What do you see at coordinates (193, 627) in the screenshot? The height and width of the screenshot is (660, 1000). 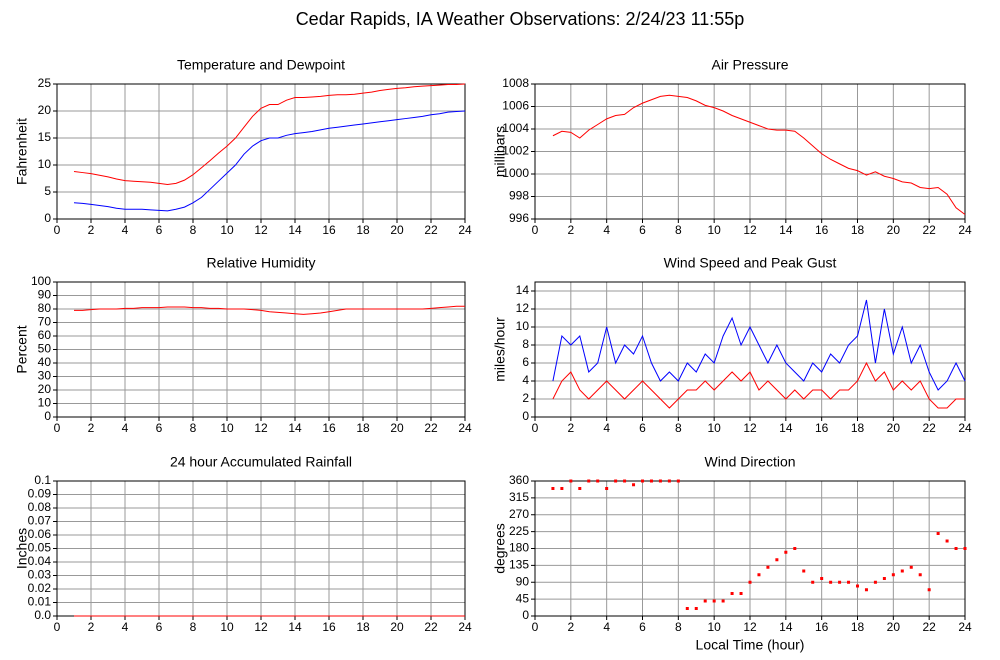 I see `x-tick-label: 8` at bounding box center [193, 627].